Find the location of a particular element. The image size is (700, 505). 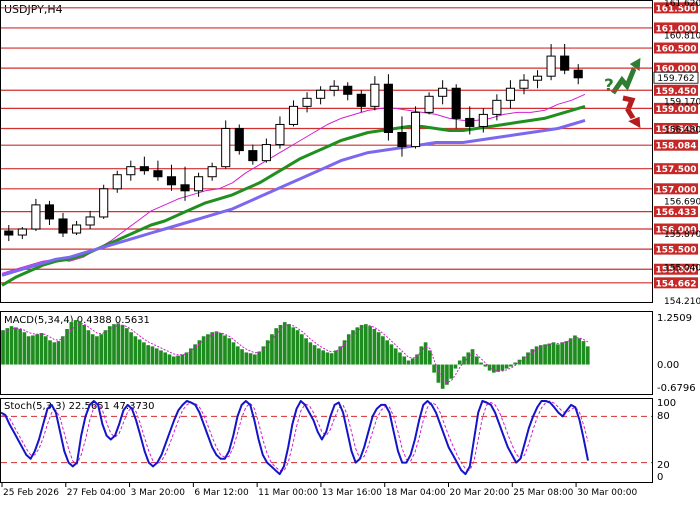

level-label: 155.000 is located at coordinates (676, 271).